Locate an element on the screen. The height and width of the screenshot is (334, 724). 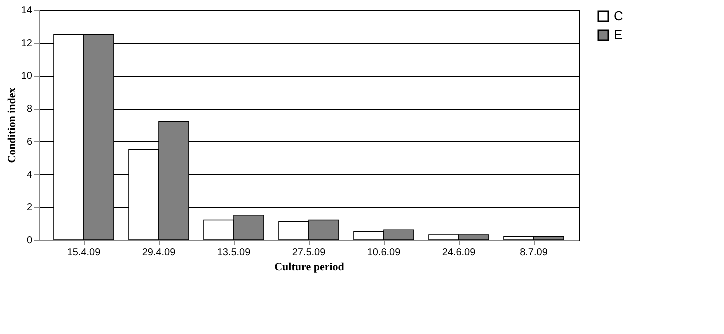
y-tick-label: 8 is located at coordinates (29, 110).